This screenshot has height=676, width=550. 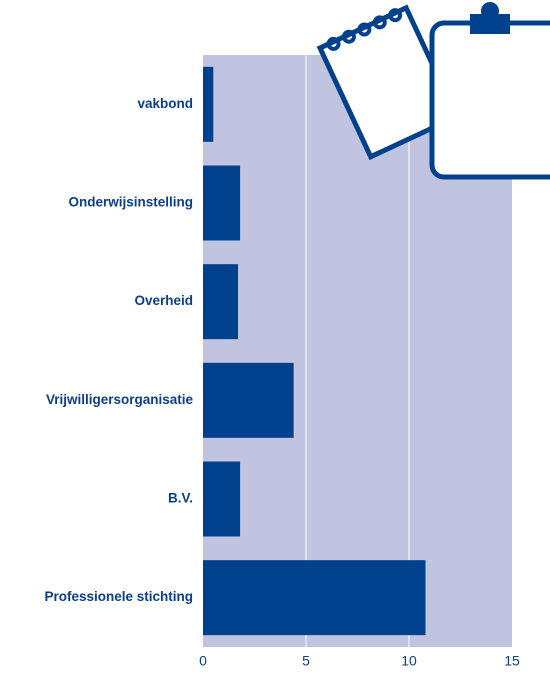 I want to click on category-label: vakbond, so click(x=165, y=103).